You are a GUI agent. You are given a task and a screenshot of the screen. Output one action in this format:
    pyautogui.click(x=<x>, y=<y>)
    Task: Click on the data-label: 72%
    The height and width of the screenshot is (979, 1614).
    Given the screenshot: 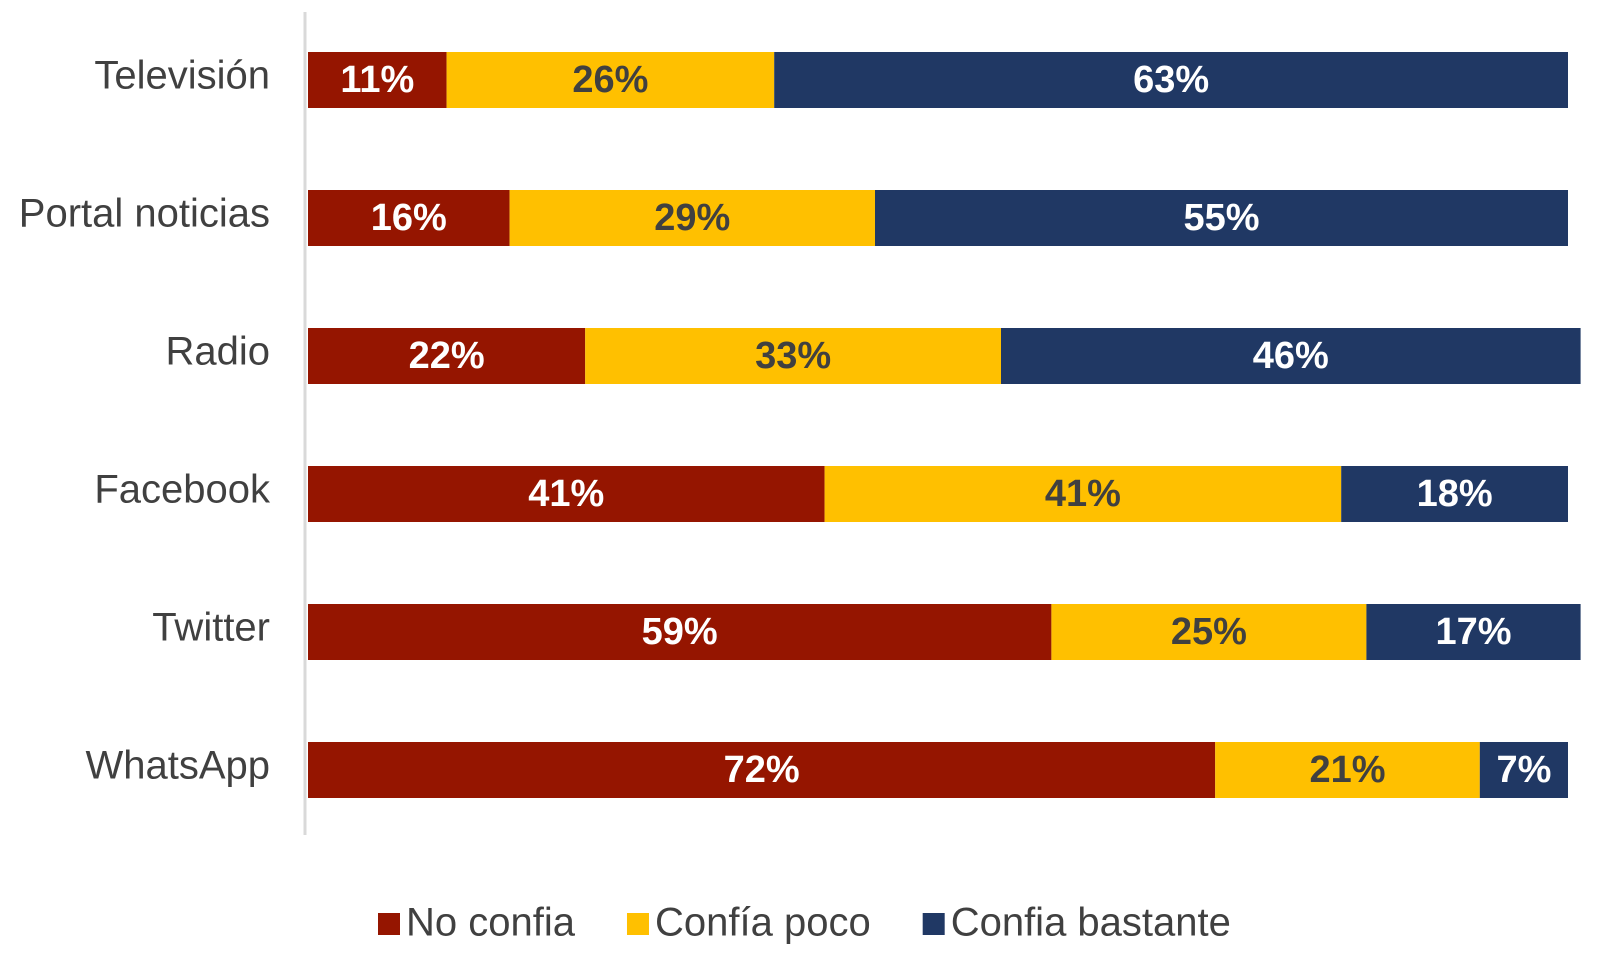 What is the action you would take?
    pyautogui.click(x=762, y=770)
    